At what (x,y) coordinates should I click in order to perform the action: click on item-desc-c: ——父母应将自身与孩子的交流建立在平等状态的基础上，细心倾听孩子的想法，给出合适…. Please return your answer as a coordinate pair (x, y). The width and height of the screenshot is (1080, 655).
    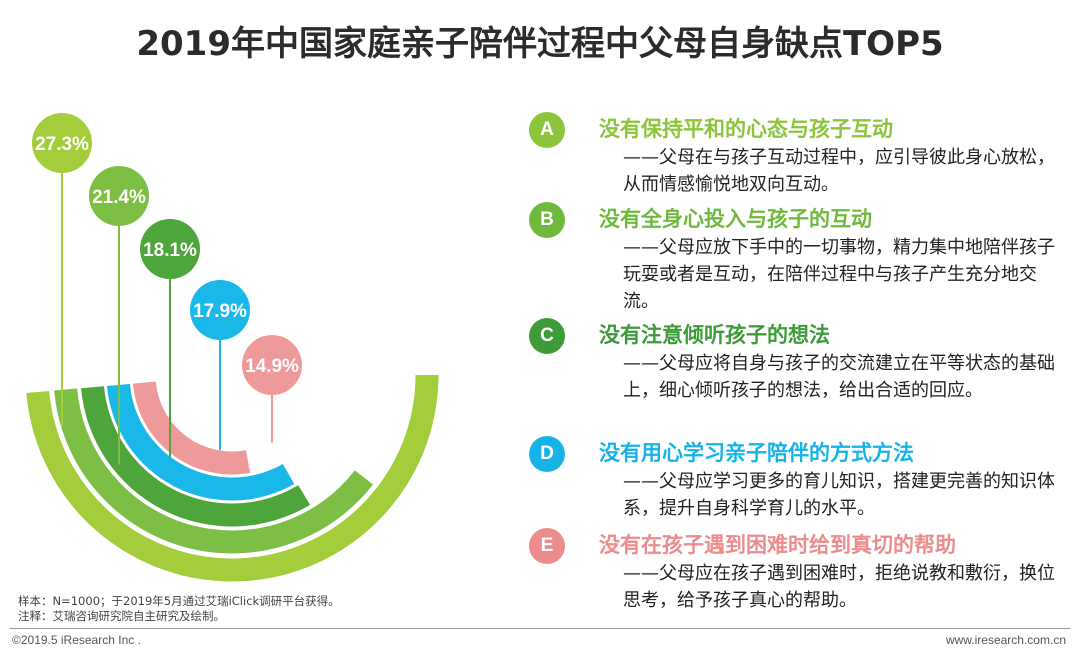
    Looking at the image, I should click on (839, 377).